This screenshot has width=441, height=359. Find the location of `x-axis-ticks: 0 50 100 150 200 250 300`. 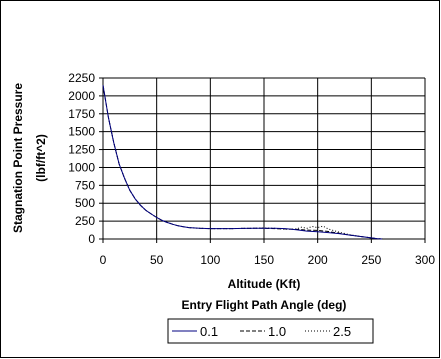

x-axis-ticks: 0 50 100 150 200 250 300 is located at coordinates (267, 253).